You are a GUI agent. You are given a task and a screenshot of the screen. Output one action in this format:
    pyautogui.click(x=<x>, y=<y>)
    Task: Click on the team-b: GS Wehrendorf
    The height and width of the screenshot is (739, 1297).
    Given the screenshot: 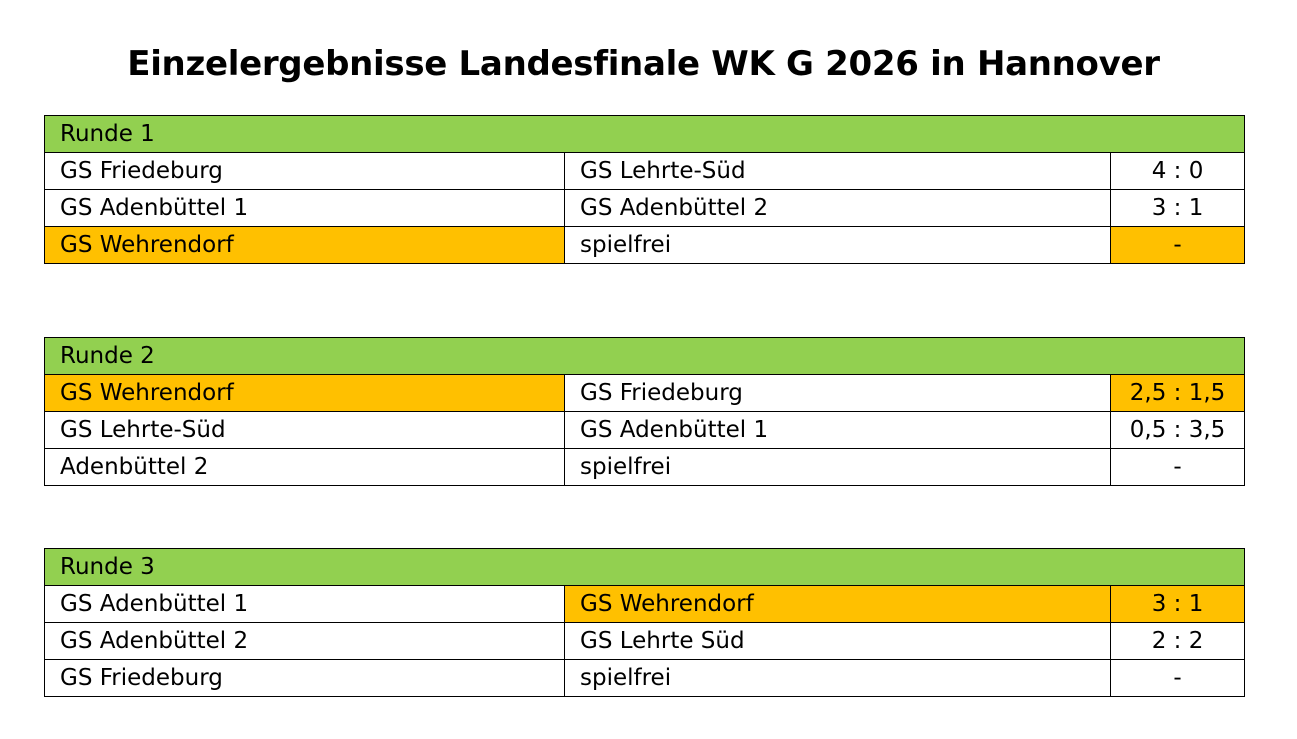 What is the action you would take?
    pyautogui.click(x=837, y=604)
    